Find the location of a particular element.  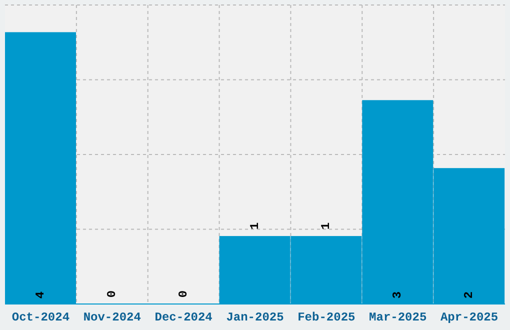

x-tick-label: Apr-2025 is located at coordinates (469, 317).